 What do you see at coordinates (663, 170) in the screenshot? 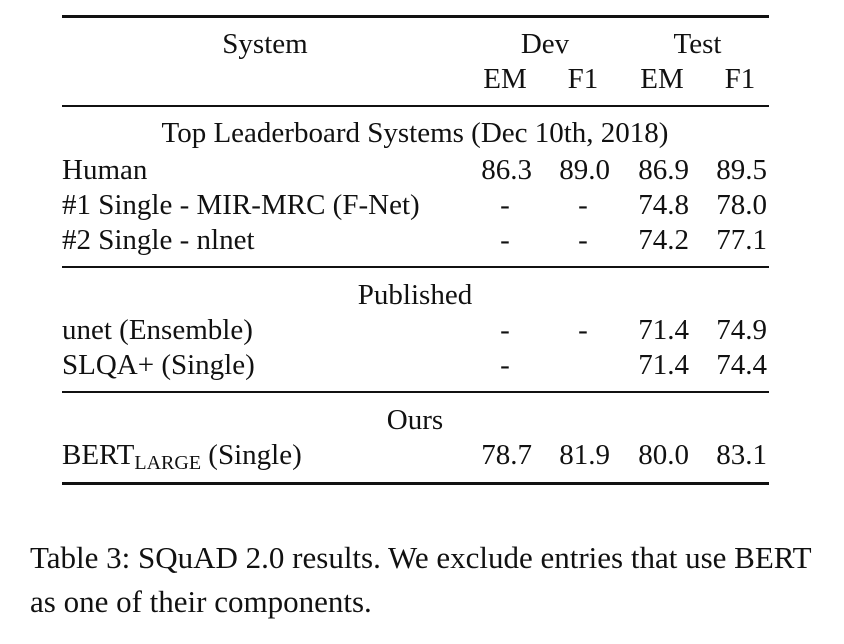
I see `row-test-em: 86.9` at bounding box center [663, 170].